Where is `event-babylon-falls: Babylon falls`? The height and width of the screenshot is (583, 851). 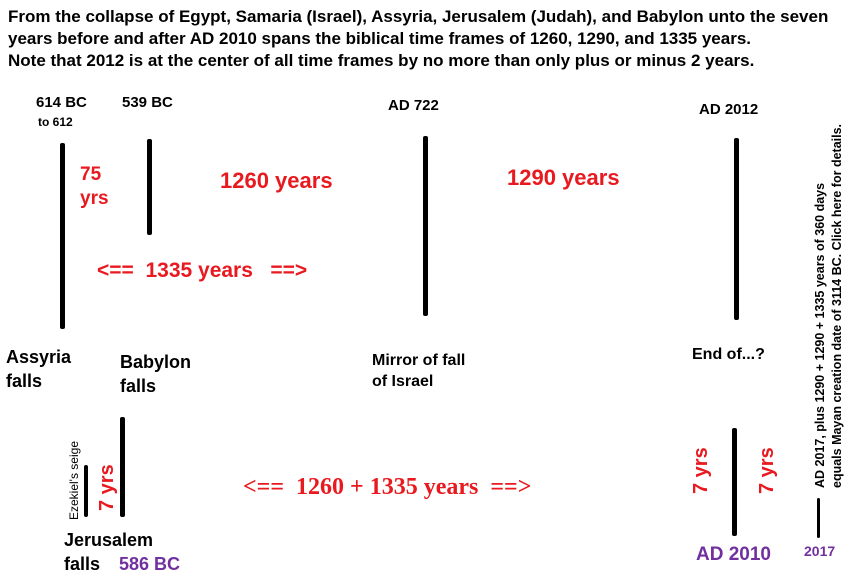
event-babylon-falls: Babylon falls is located at coordinates (155, 374).